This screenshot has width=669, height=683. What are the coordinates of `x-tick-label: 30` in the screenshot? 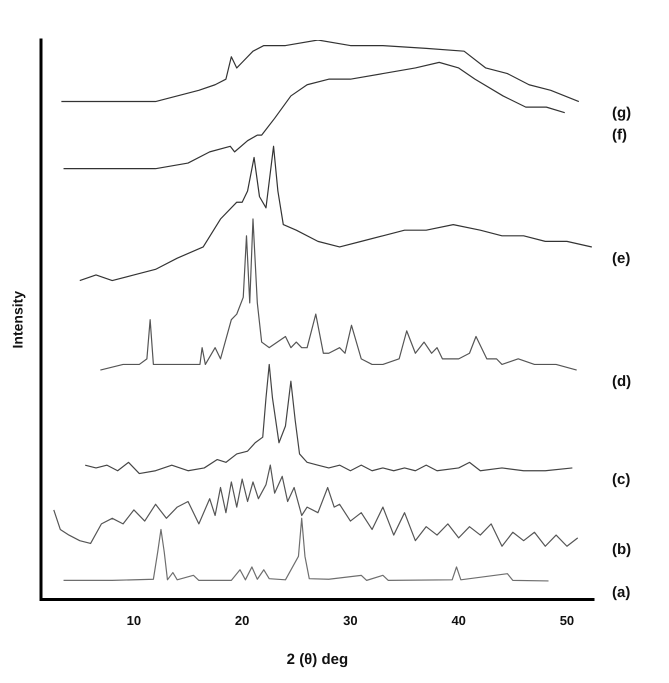 It's located at (350, 620).